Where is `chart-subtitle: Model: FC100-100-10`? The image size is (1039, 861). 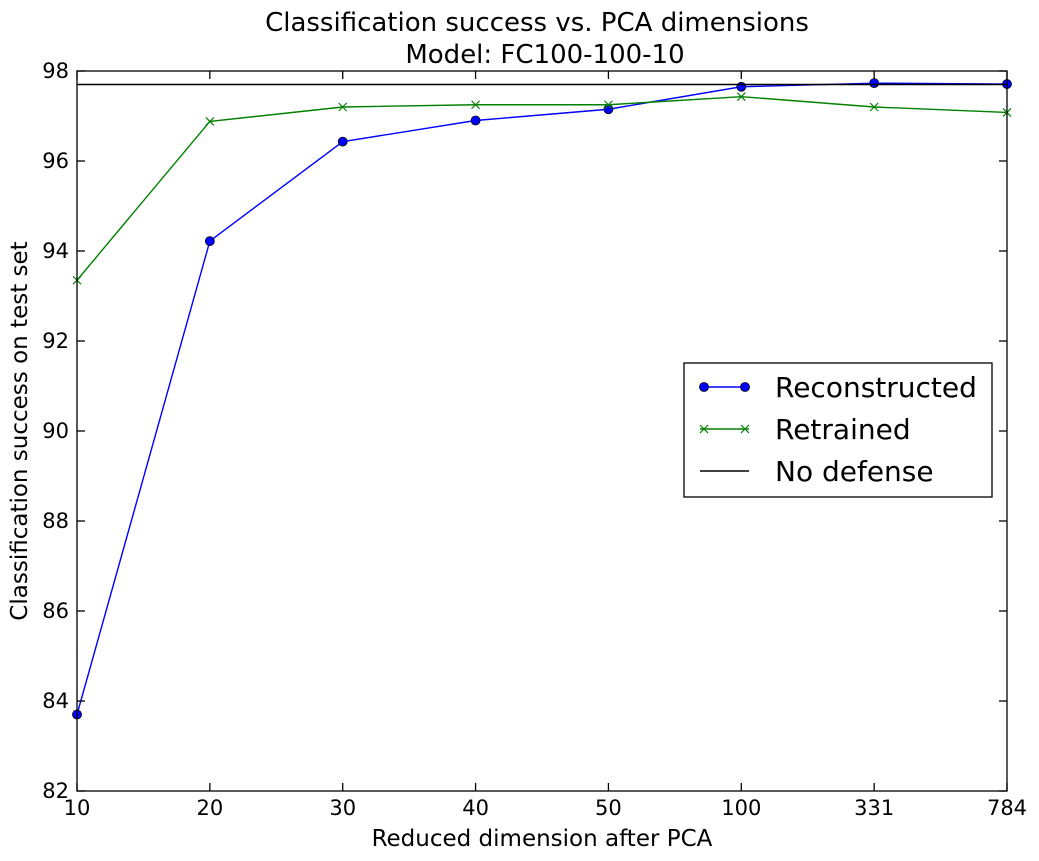
chart-subtitle: Model: FC100-100-10 is located at coordinates (544, 55).